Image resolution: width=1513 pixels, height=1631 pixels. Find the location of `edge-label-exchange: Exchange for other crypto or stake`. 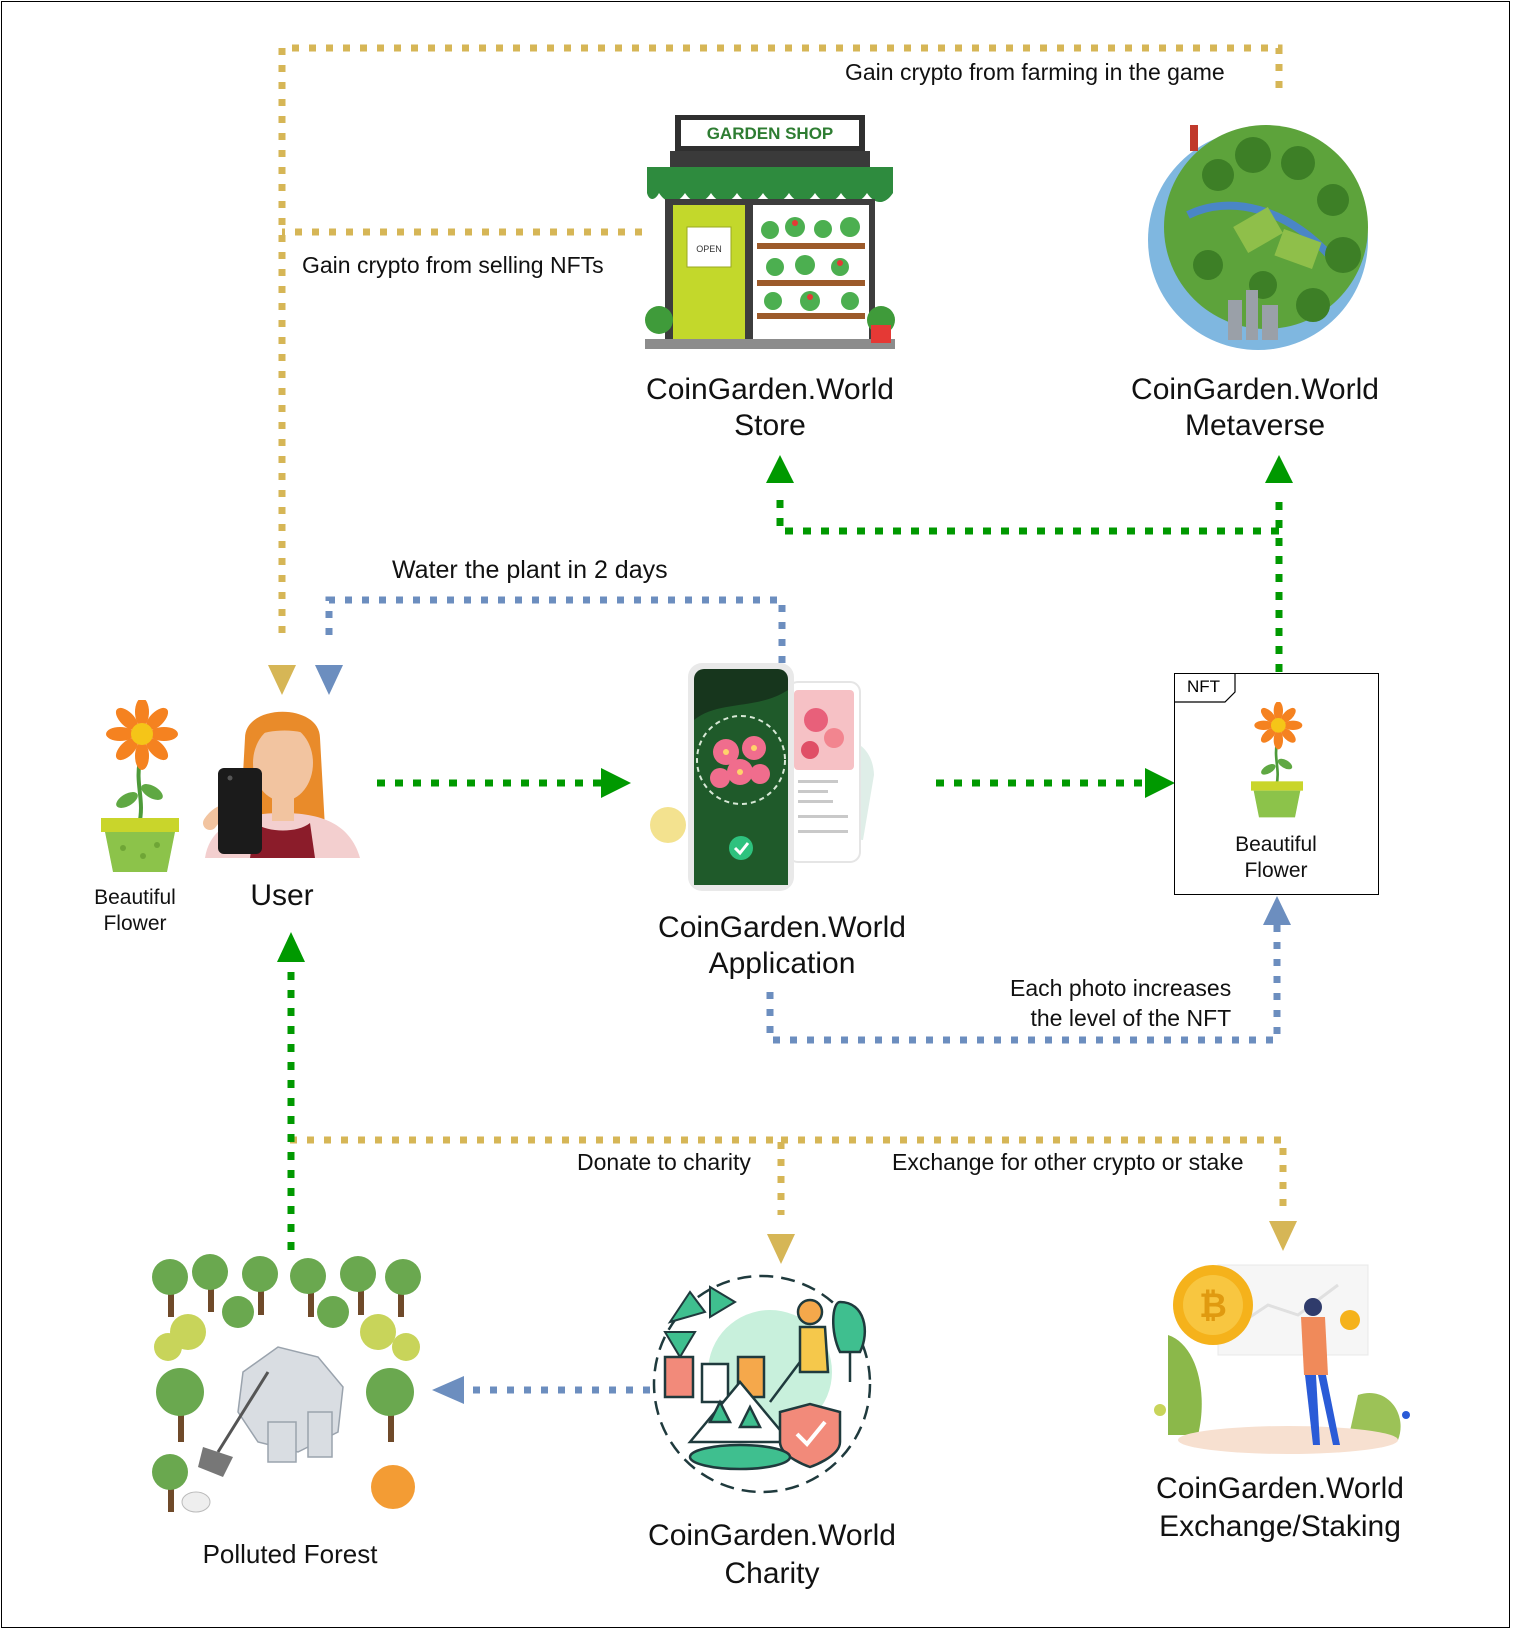

edge-label-exchange: Exchange for other crypto or stake is located at coordinates (1068, 1162).